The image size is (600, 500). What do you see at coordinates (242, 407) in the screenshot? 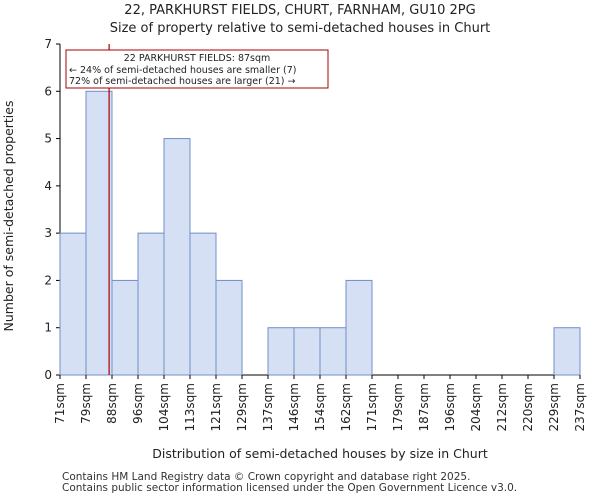
I see `x-tick-label: 129sqm` at bounding box center [242, 407].